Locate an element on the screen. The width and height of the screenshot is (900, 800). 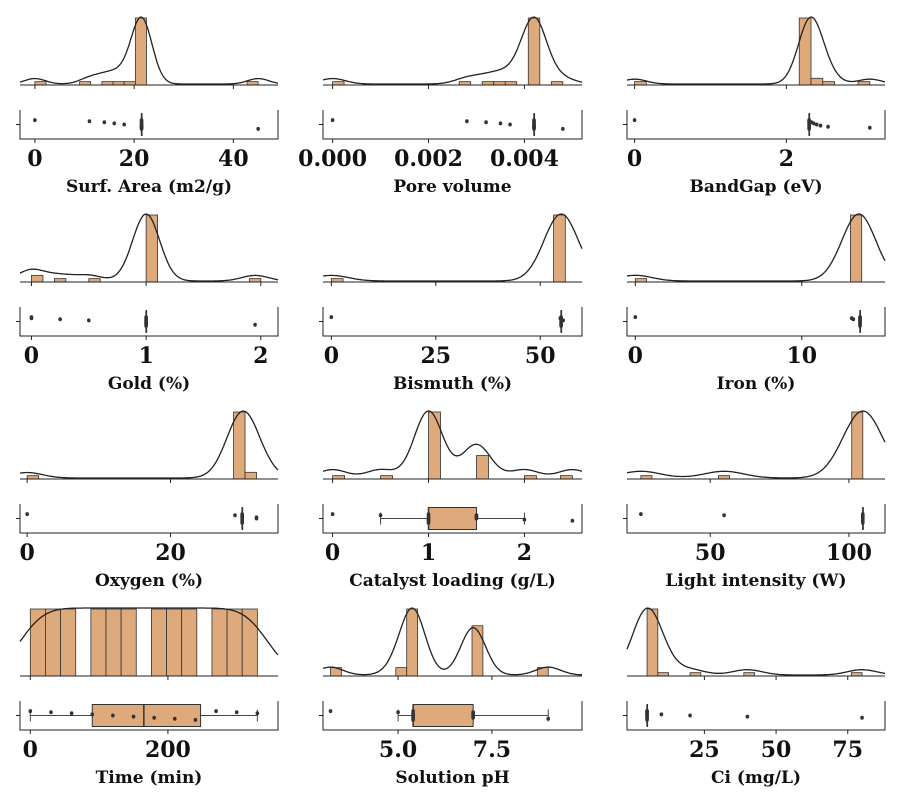
x-axis-label: Pore volume is located at coordinates (452, 187).